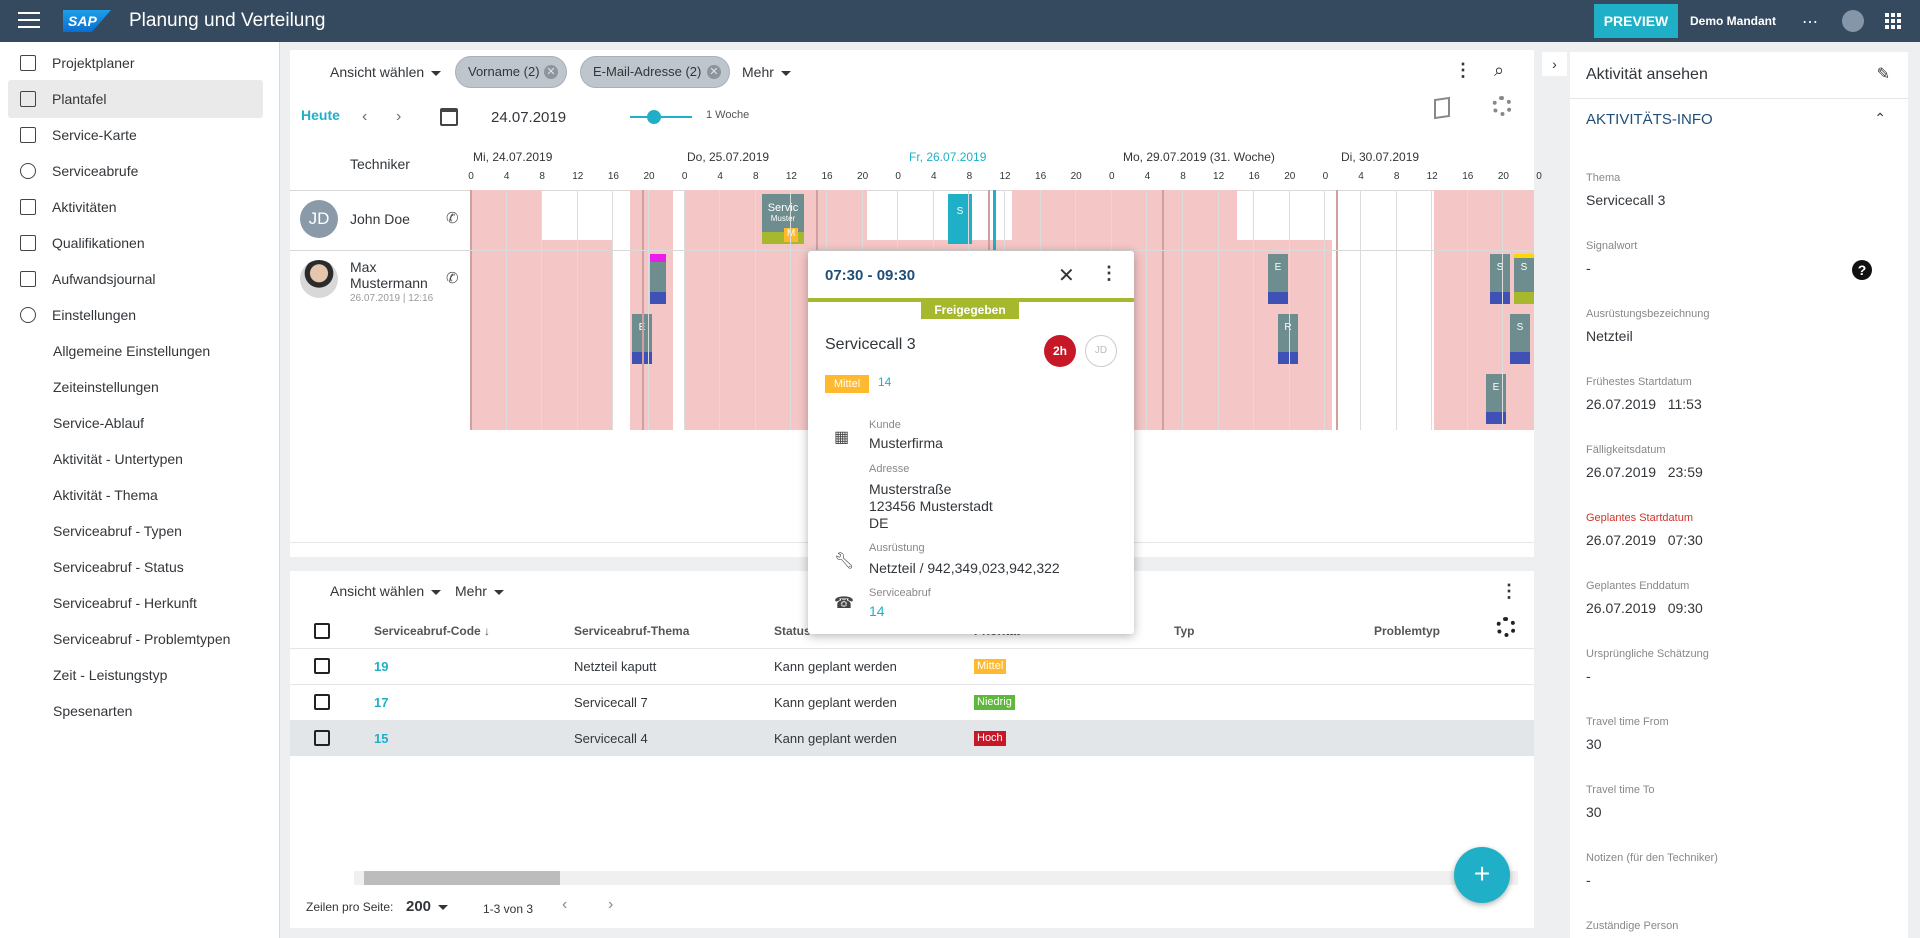  I want to click on previous-page-icon: ‹, so click(565, 904).